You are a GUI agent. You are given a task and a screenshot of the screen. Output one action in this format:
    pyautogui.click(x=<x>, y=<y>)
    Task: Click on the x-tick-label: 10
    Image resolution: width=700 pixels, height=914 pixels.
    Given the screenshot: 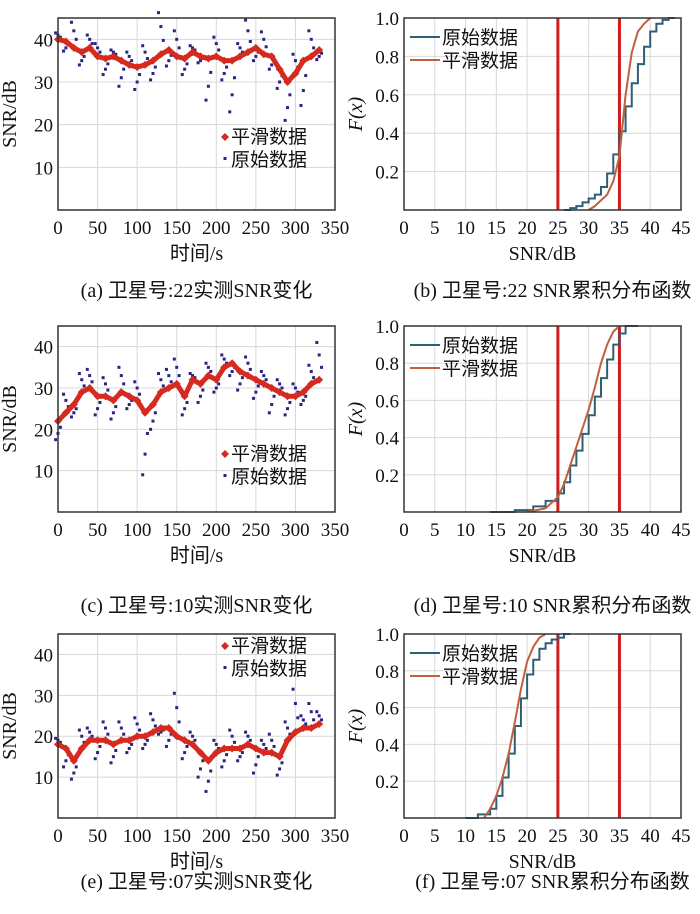 What is the action you would take?
    pyautogui.click(x=465, y=228)
    